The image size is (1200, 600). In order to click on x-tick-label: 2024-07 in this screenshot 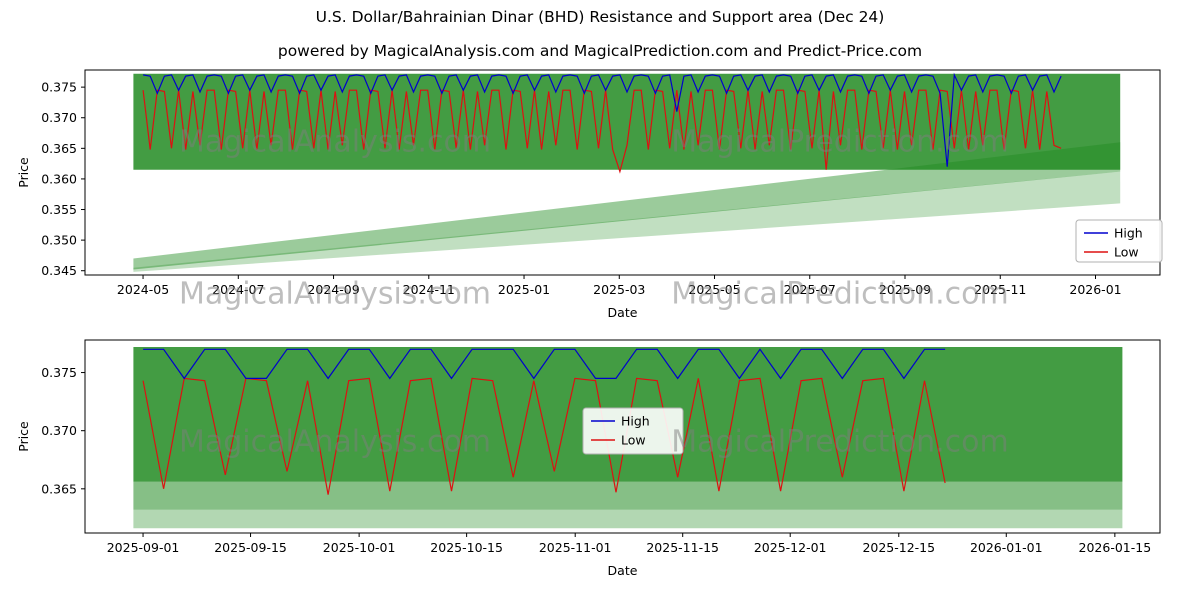, I will do `click(238, 289)`.